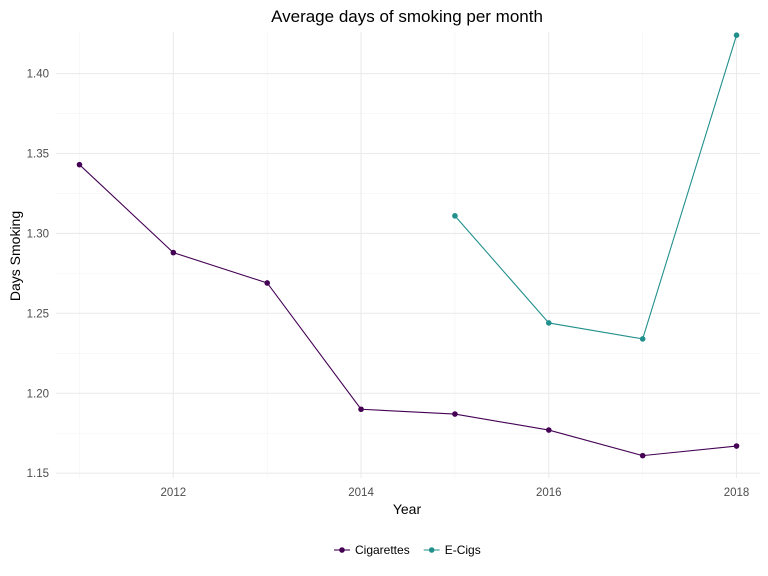  Describe the element at coordinates (455, 493) in the screenshot. I see `x-axis-ticks: 2012 2014 2016 2018` at that location.